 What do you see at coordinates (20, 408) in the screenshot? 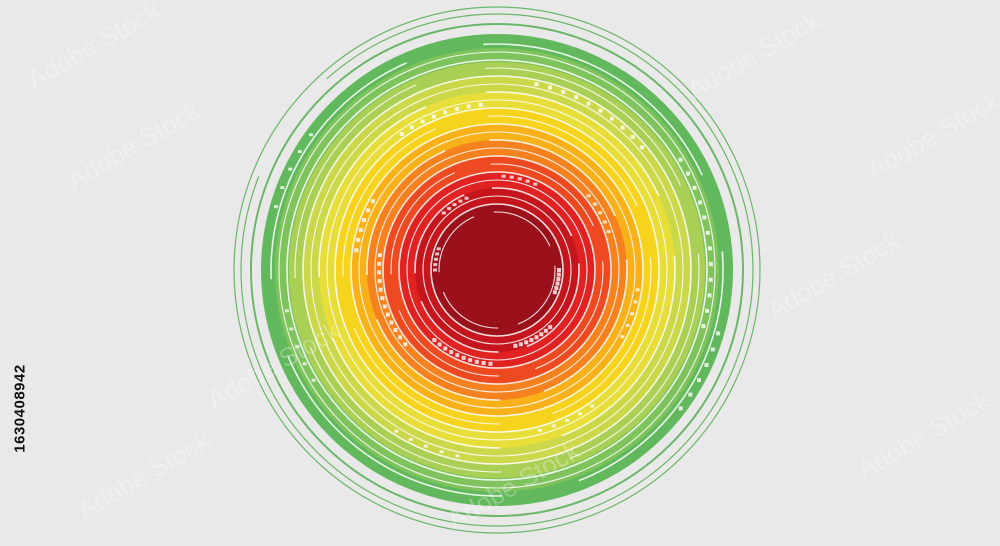
I see `stock-id-label: 1630408942` at bounding box center [20, 408].